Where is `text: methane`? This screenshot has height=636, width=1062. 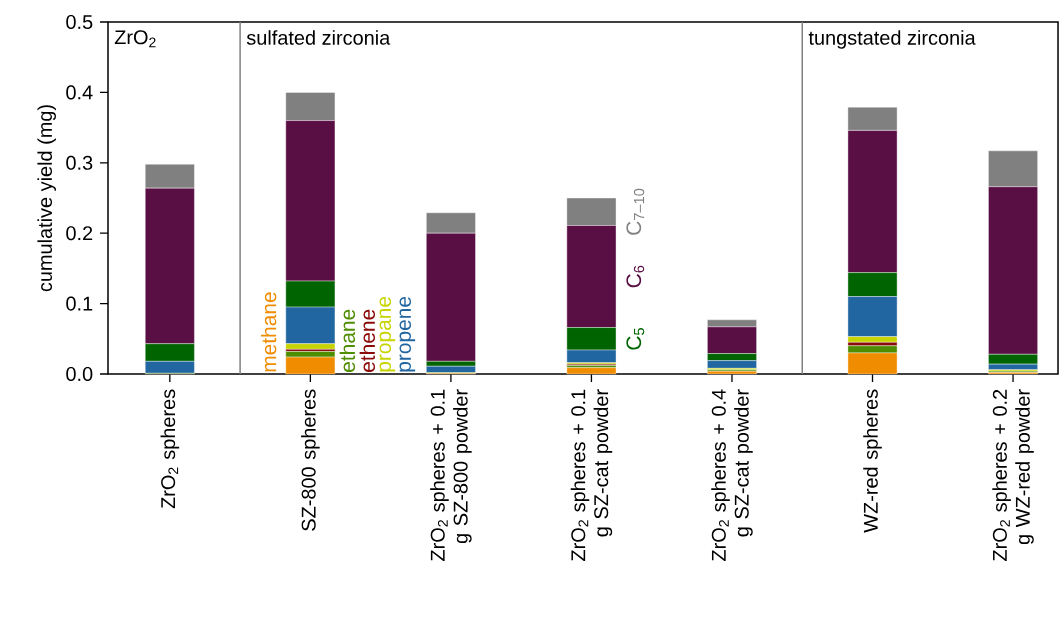 text: methane is located at coordinates (268, 332).